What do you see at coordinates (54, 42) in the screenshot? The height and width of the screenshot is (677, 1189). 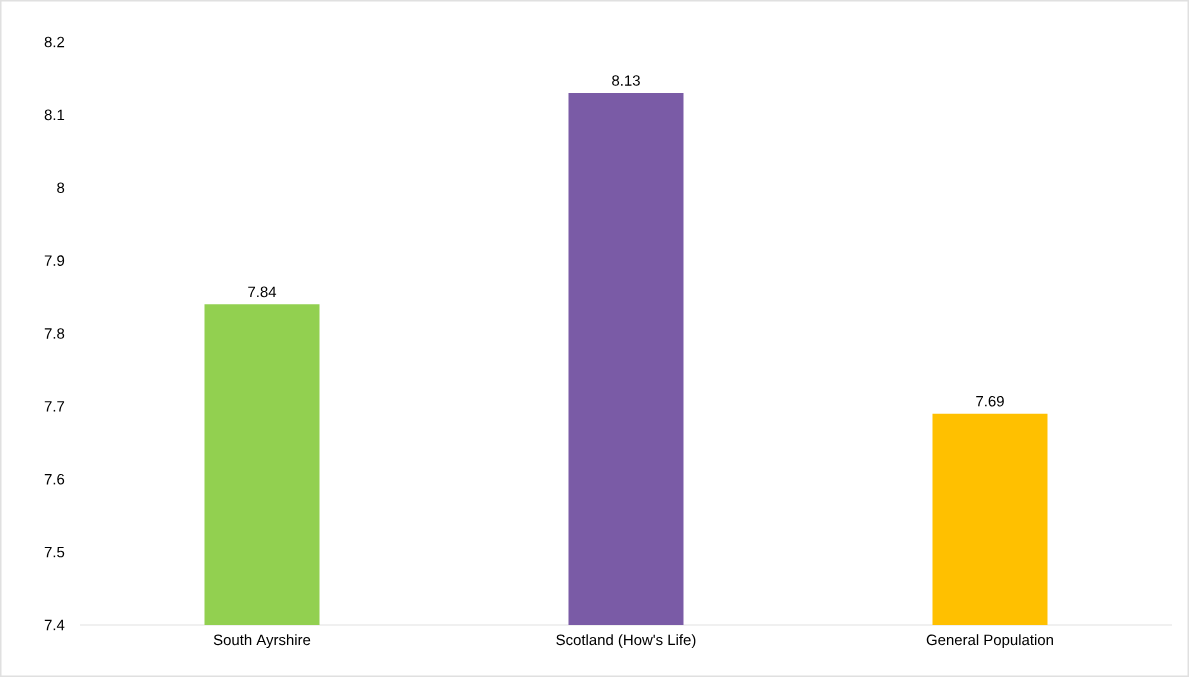 I see `y-tick-label: 8.2` at bounding box center [54, 42].